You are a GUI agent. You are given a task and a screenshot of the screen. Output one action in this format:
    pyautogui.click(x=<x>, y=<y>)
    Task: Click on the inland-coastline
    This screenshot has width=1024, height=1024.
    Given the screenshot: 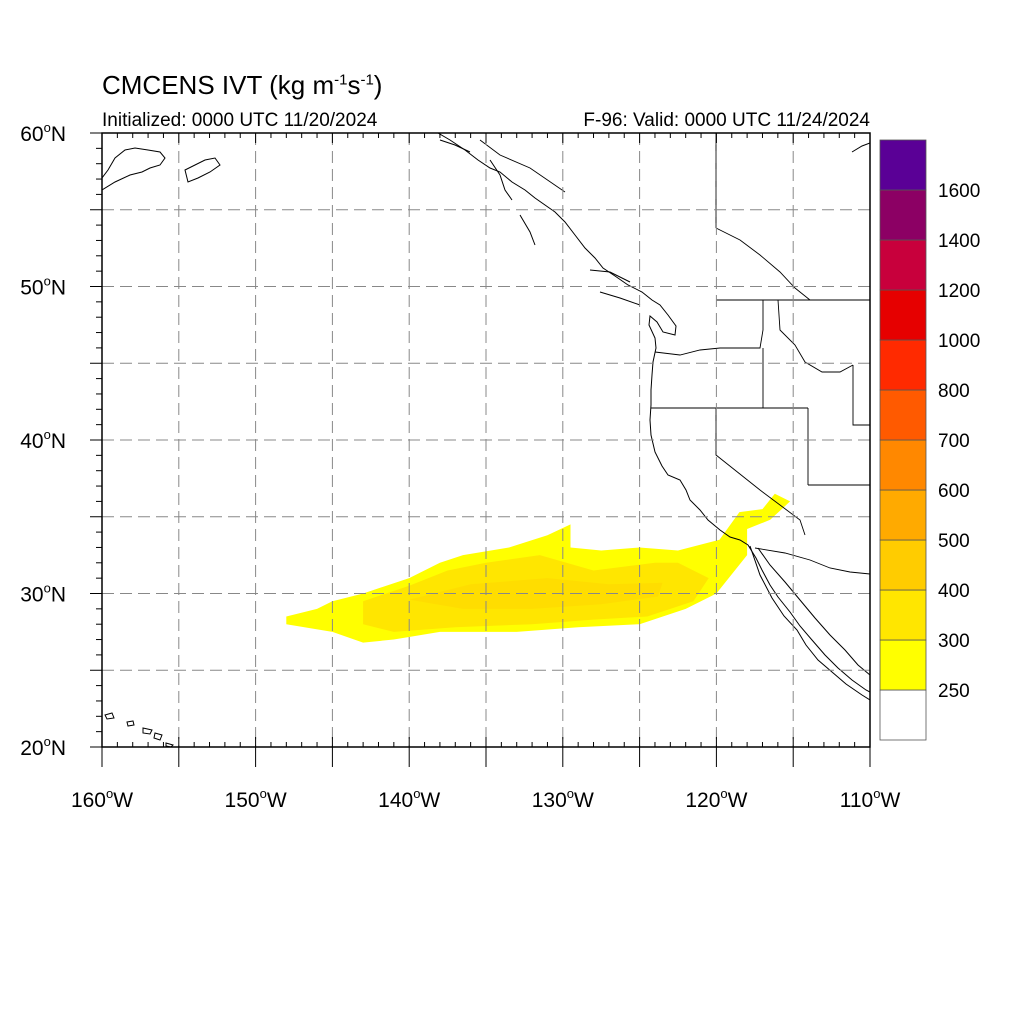 What is the action you would take?
    pyautogui.click(x=763, y=264)
    